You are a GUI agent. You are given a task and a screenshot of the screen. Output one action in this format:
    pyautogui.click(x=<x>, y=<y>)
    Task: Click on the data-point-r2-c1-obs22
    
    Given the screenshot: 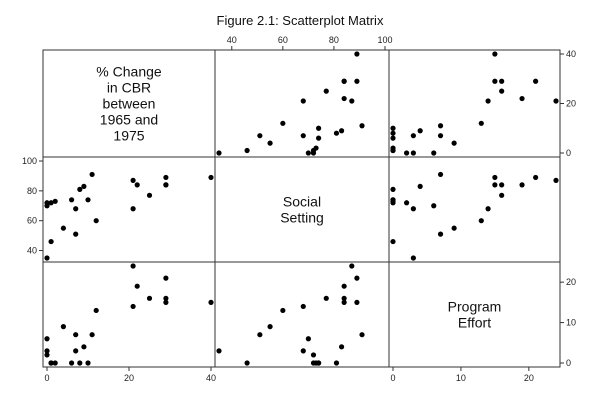 What is the action you would take?
    pyautogui.click(x=357, y=302)
    